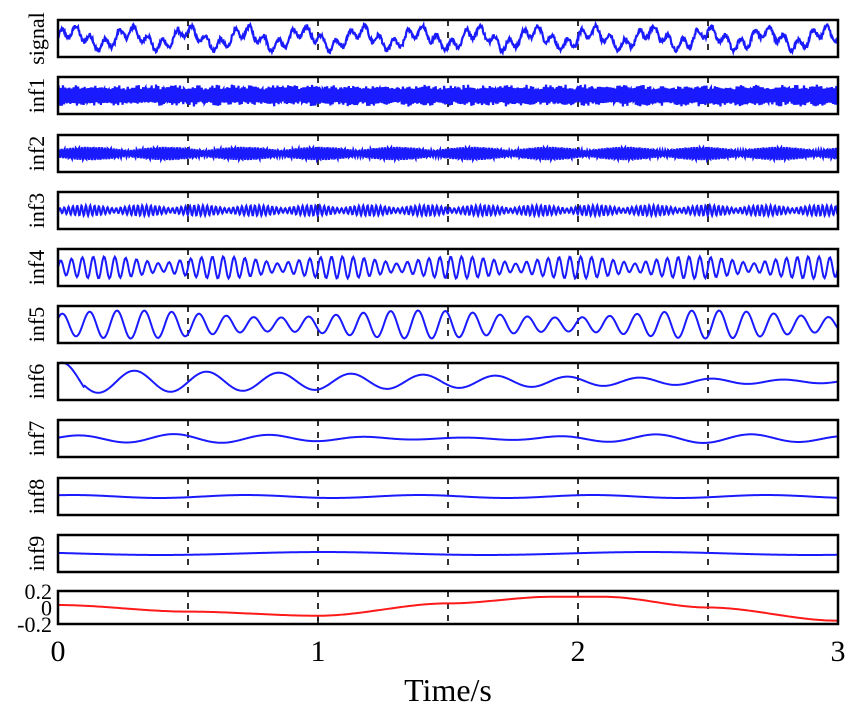 The height and width of the screenshot is (709, 852). I want to click on panel-inf1: inf1, so click(432, 95).